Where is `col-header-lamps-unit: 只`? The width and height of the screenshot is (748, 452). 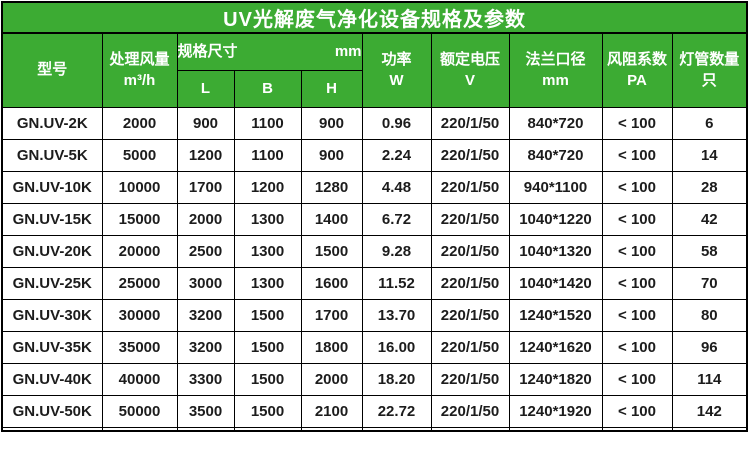 col-header-lamps-unit: 只 is located at coordinates (709, 81).